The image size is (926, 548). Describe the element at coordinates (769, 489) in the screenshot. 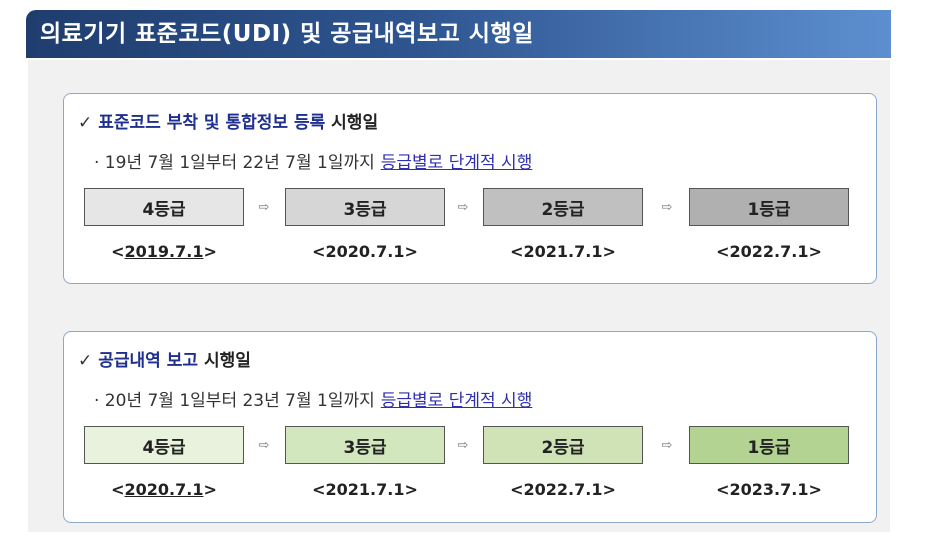

I see `date-label: <2023.7.1>` at that location.